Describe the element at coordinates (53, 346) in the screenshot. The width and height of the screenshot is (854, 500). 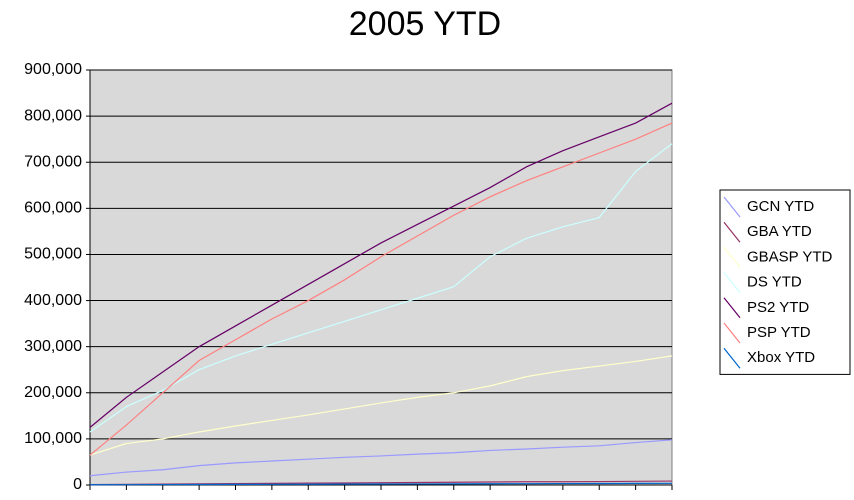
I see `y-tick-label: 300,000` at that location.